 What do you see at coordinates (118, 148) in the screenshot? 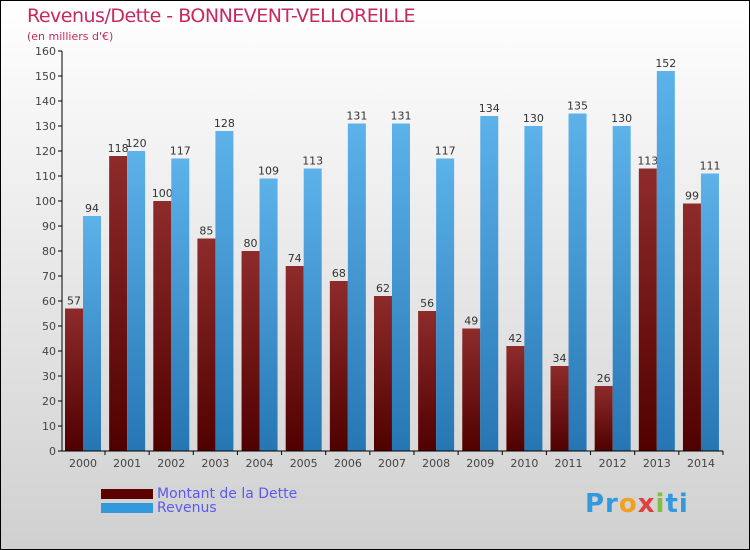
I see `data-label-dette: 118` at bounding box center [118, 148].